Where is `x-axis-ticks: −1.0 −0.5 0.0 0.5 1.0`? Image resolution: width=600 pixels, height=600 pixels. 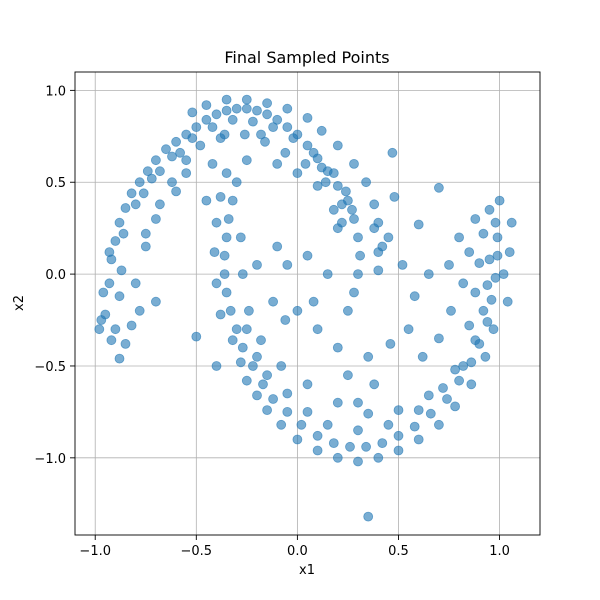 x-axis-ticks: −1.0 −0.5 0.0 0.5 1.0 is located at coordinates (294, 547).